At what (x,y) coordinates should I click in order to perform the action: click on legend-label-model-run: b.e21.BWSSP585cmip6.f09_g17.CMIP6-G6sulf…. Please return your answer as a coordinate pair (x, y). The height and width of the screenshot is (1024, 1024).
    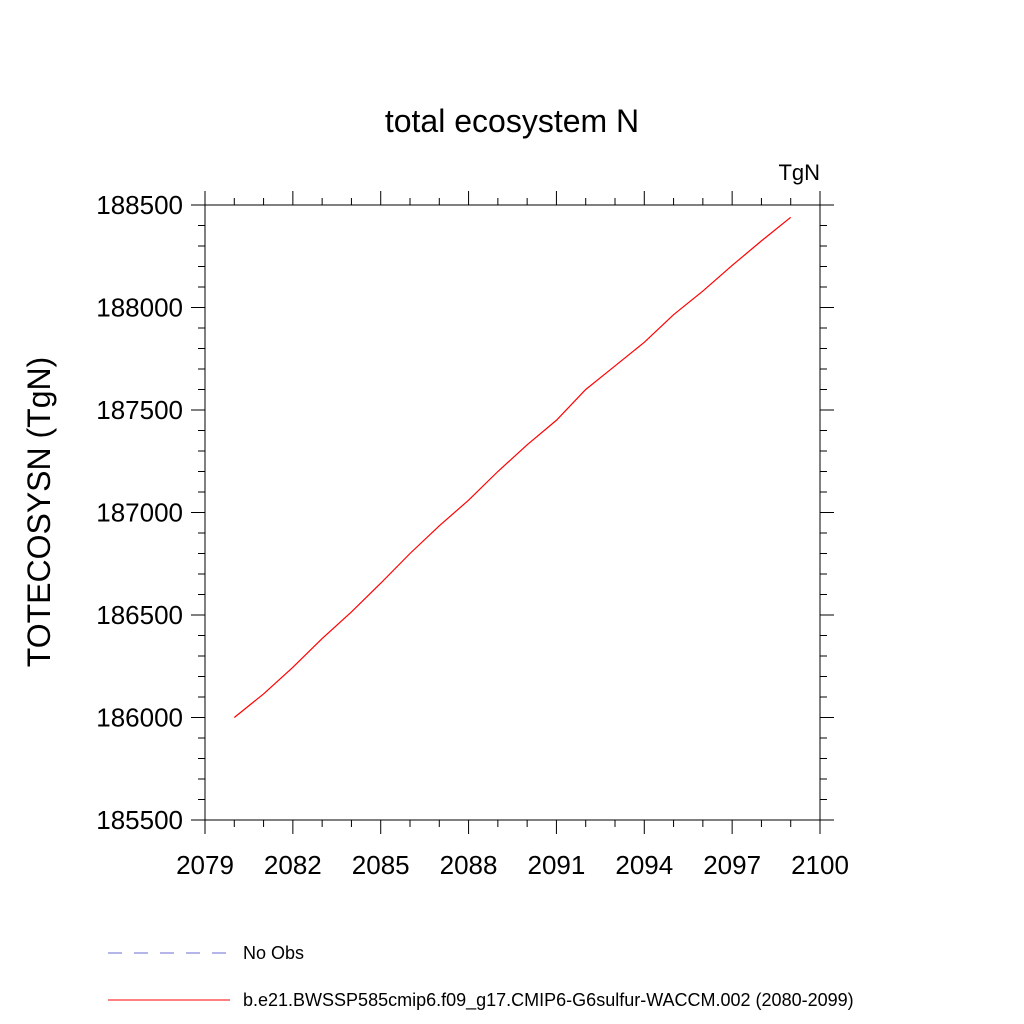
    Looking at the image, I should click on (548, 1000).